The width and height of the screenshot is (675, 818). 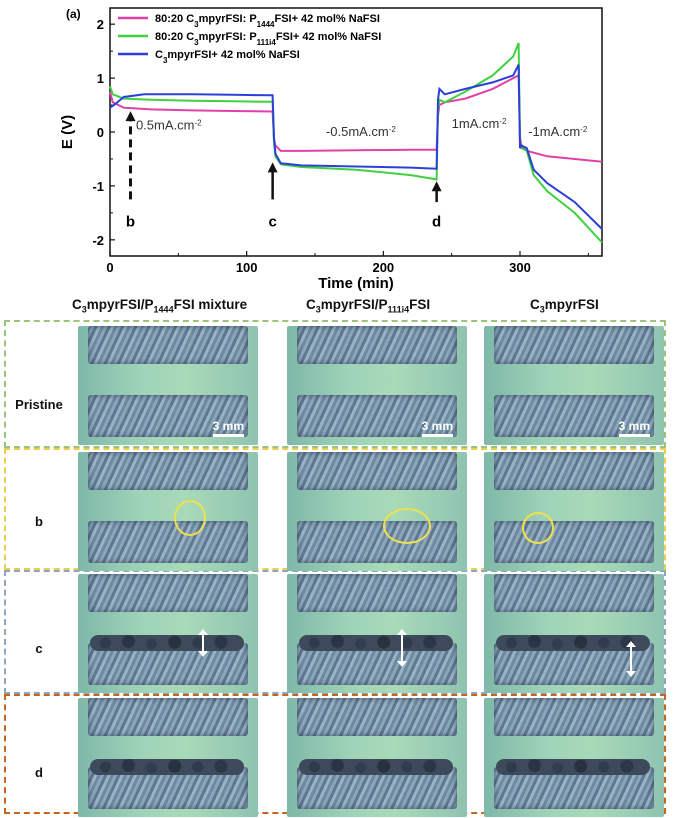 What do you see at coordinates (479, 123) in the screenshot?
I see `current-label-3: 1mA.cm-2` at bounding box center [479, 123].